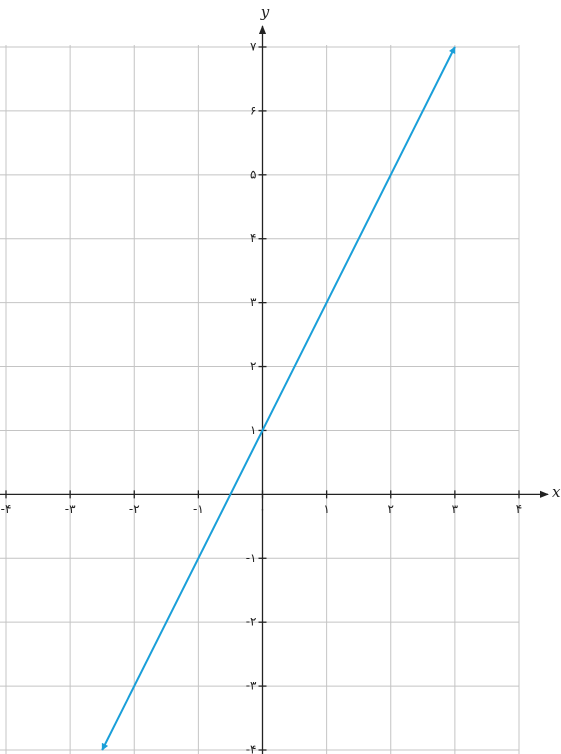 The width and height of the screenshot is (561, 754). I want to click on y-tick-label: ۴, so click(253, 238).